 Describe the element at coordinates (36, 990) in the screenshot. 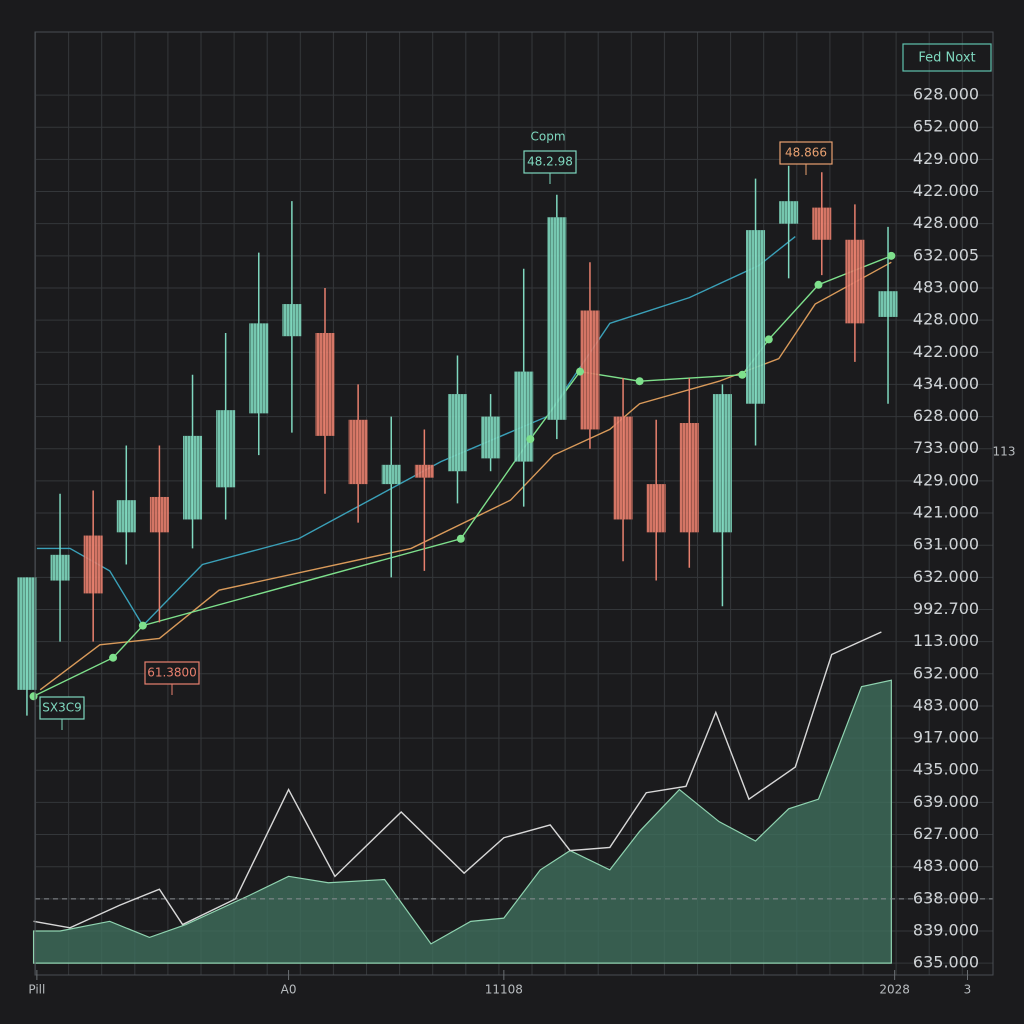

I see `x-tick-label: Pill` at that location.